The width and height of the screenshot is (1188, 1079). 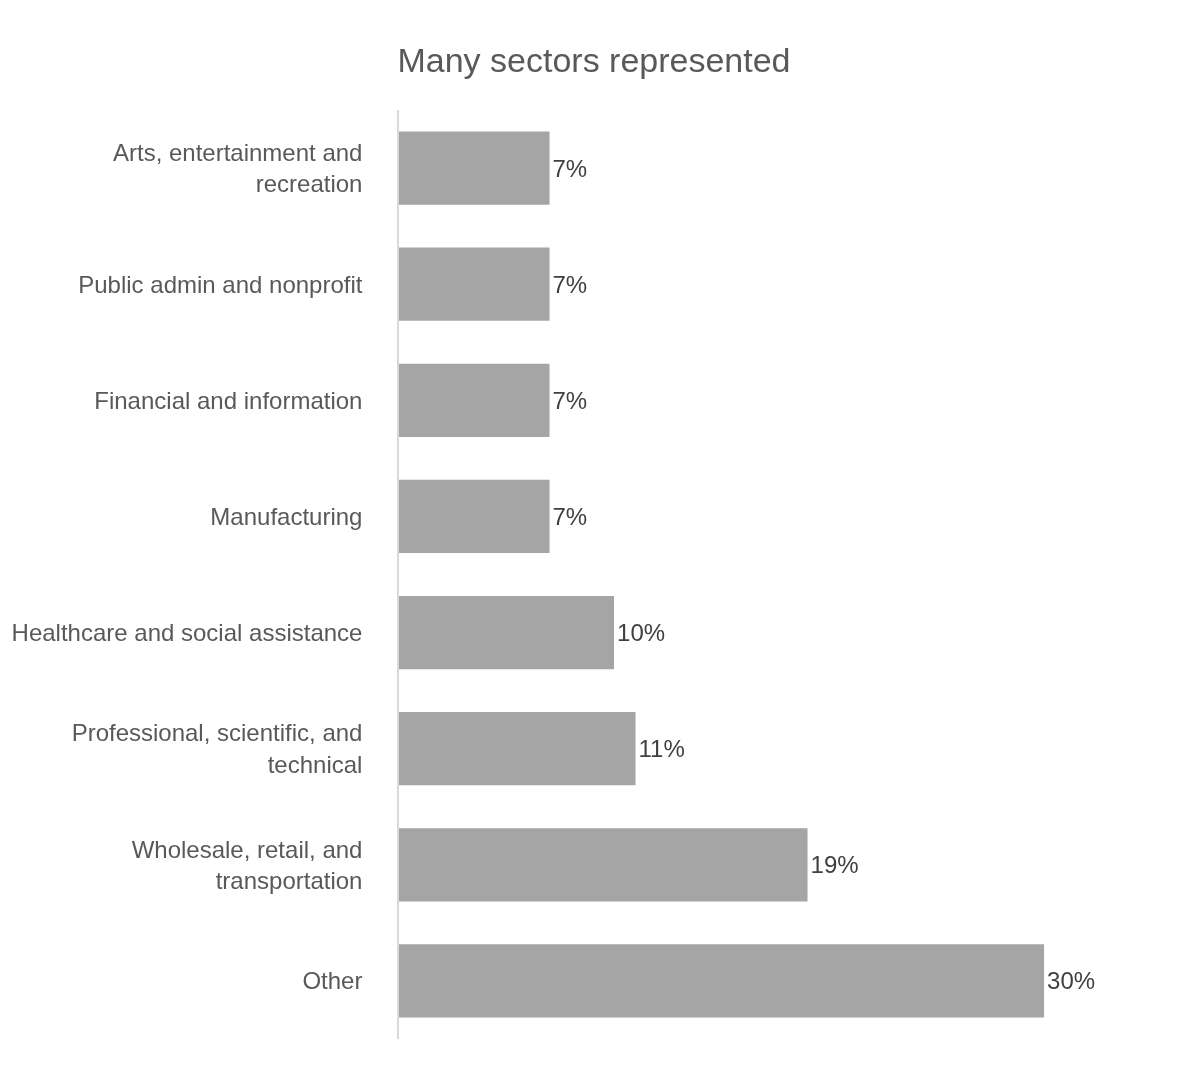 I want to click on y-tick-label: Professional, scientific, and technical, so click(x=217, y=748).